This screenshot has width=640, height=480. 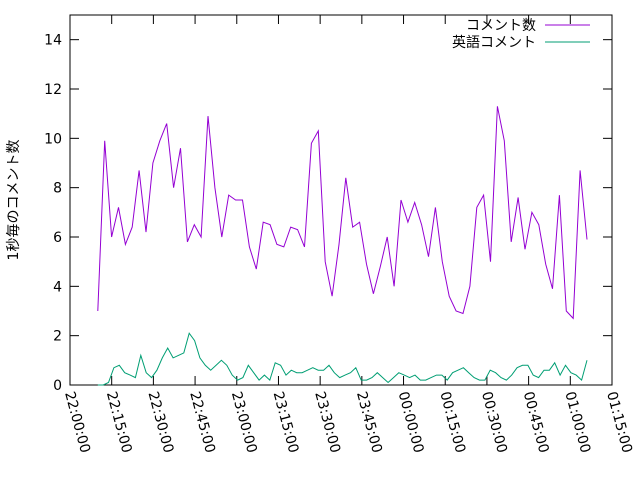 What do you see at coordinates (327, 422) in the screenshot?
I see `x-tick-label: 23:30:00` at bounding box center [327, 422].